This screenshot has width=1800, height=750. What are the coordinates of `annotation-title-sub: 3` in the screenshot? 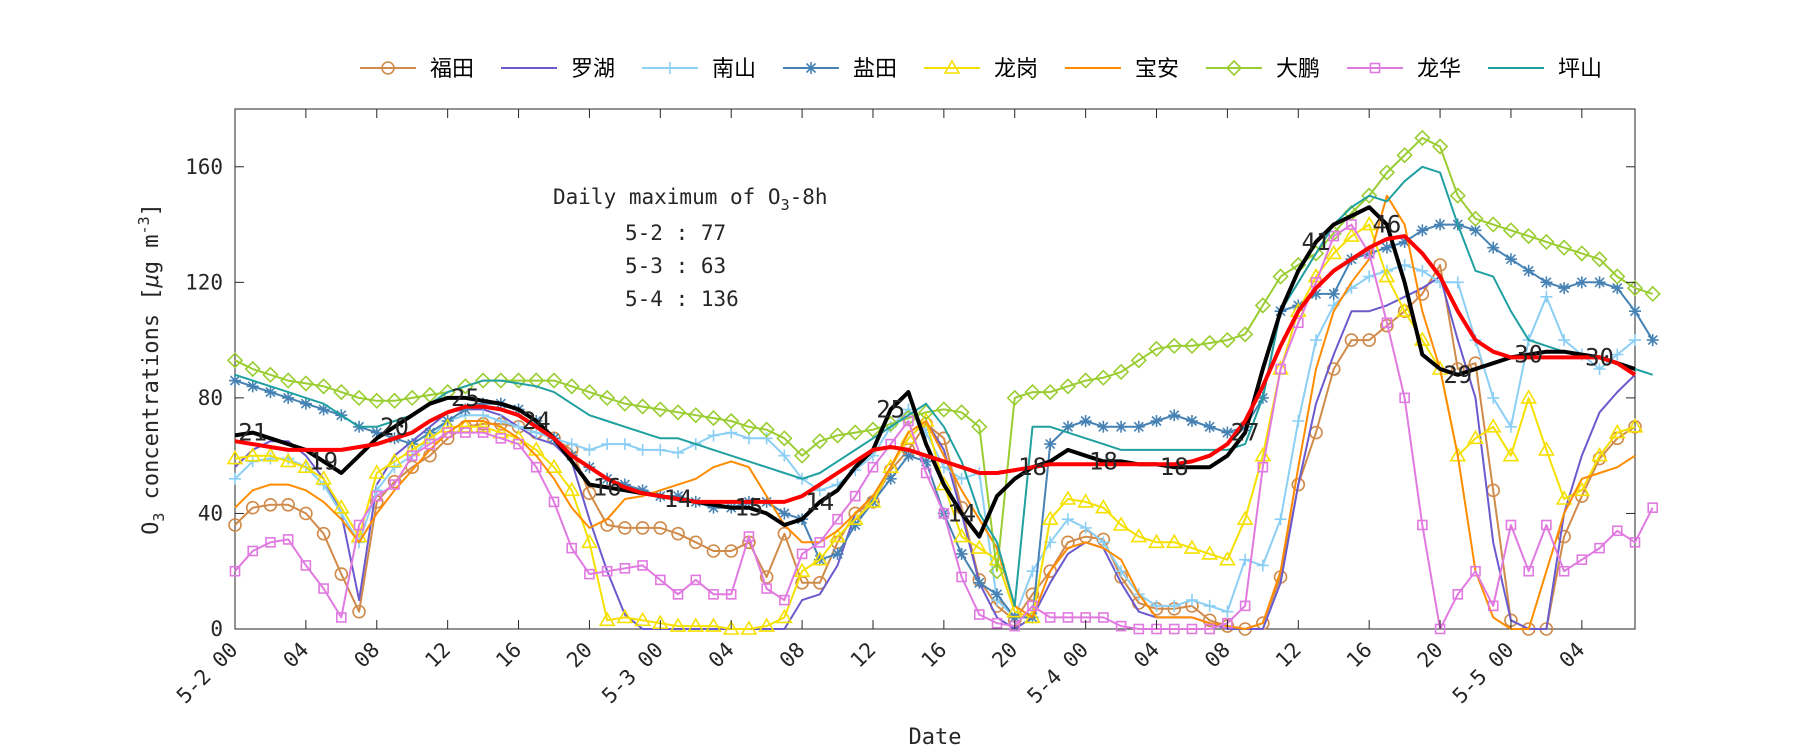 It's located at (785, 205).